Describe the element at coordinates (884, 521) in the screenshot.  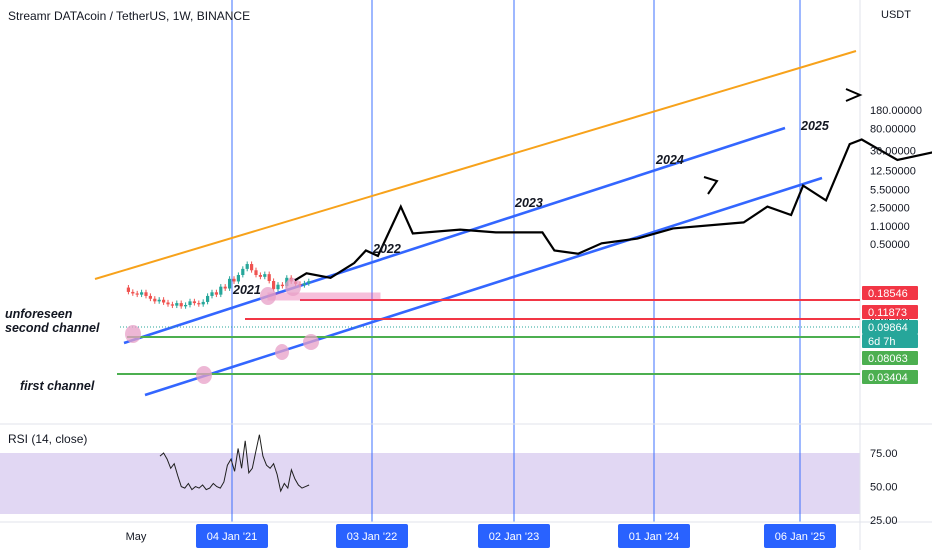
I see `rsi-tick-label: 25.00` at that location.